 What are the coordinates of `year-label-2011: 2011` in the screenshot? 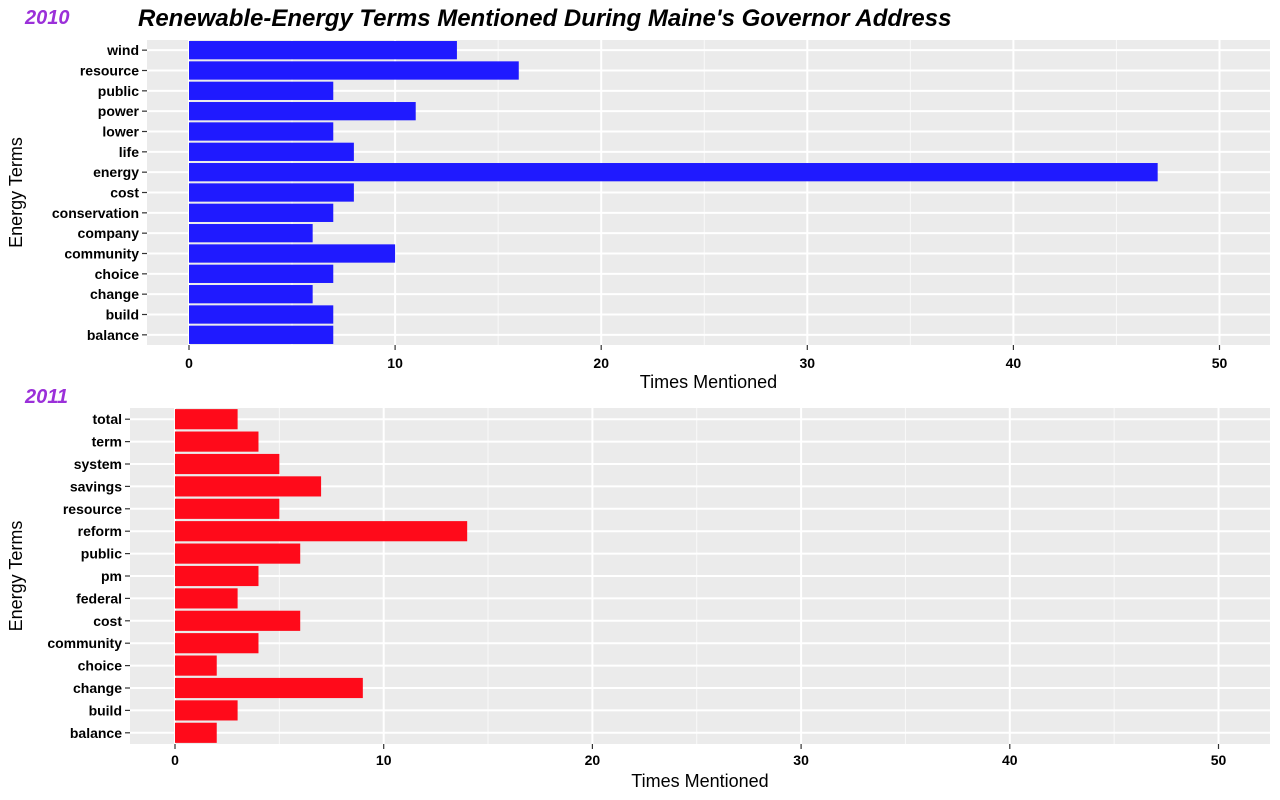 It's located at (46, 397).